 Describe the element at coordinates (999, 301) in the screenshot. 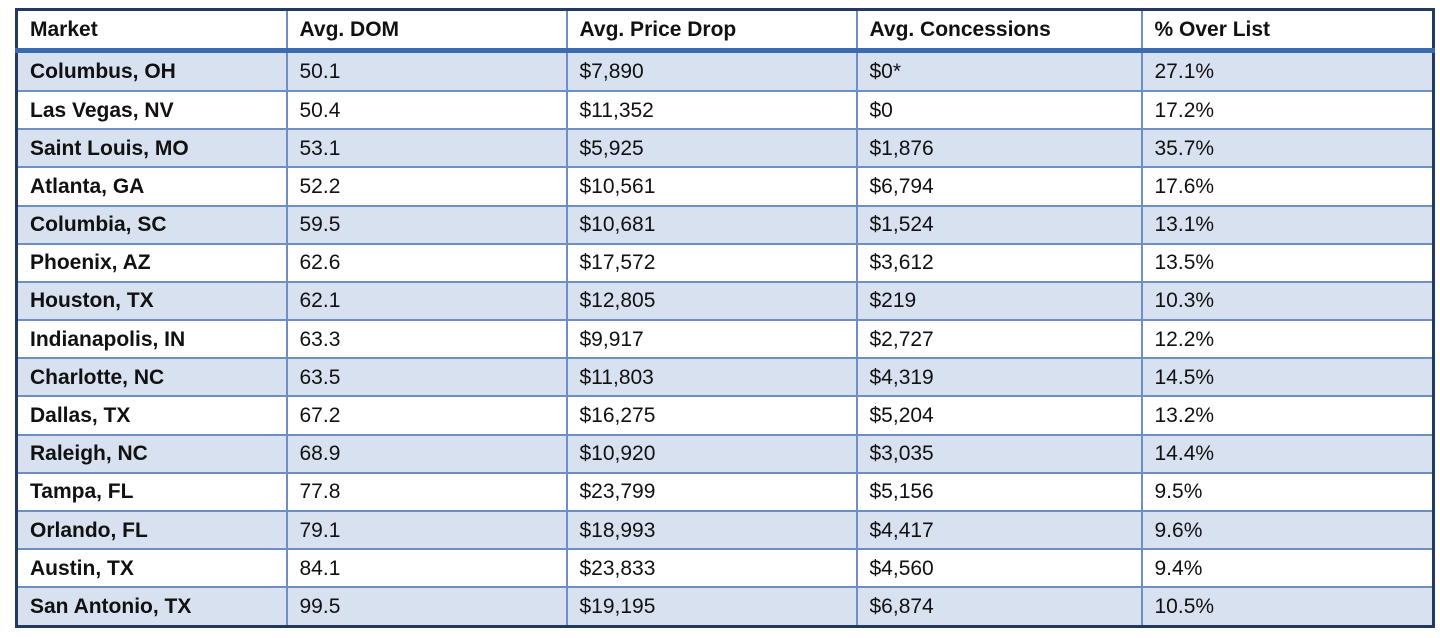

I see `avg-concessions-cell: $219` at that location.